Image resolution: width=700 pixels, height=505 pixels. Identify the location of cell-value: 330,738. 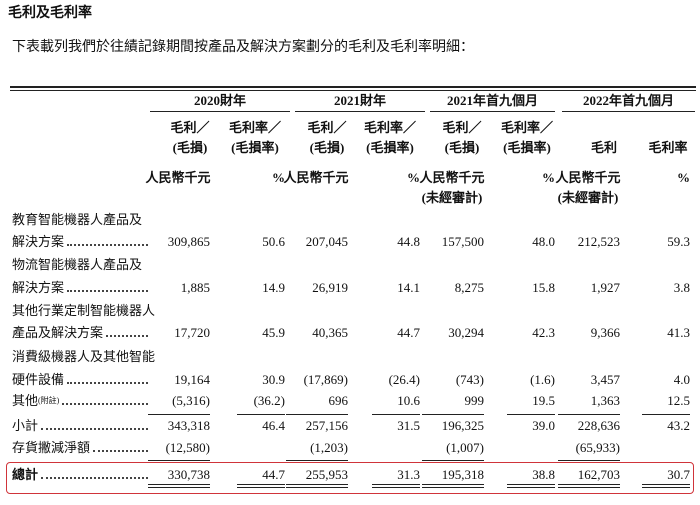
(188, 474).